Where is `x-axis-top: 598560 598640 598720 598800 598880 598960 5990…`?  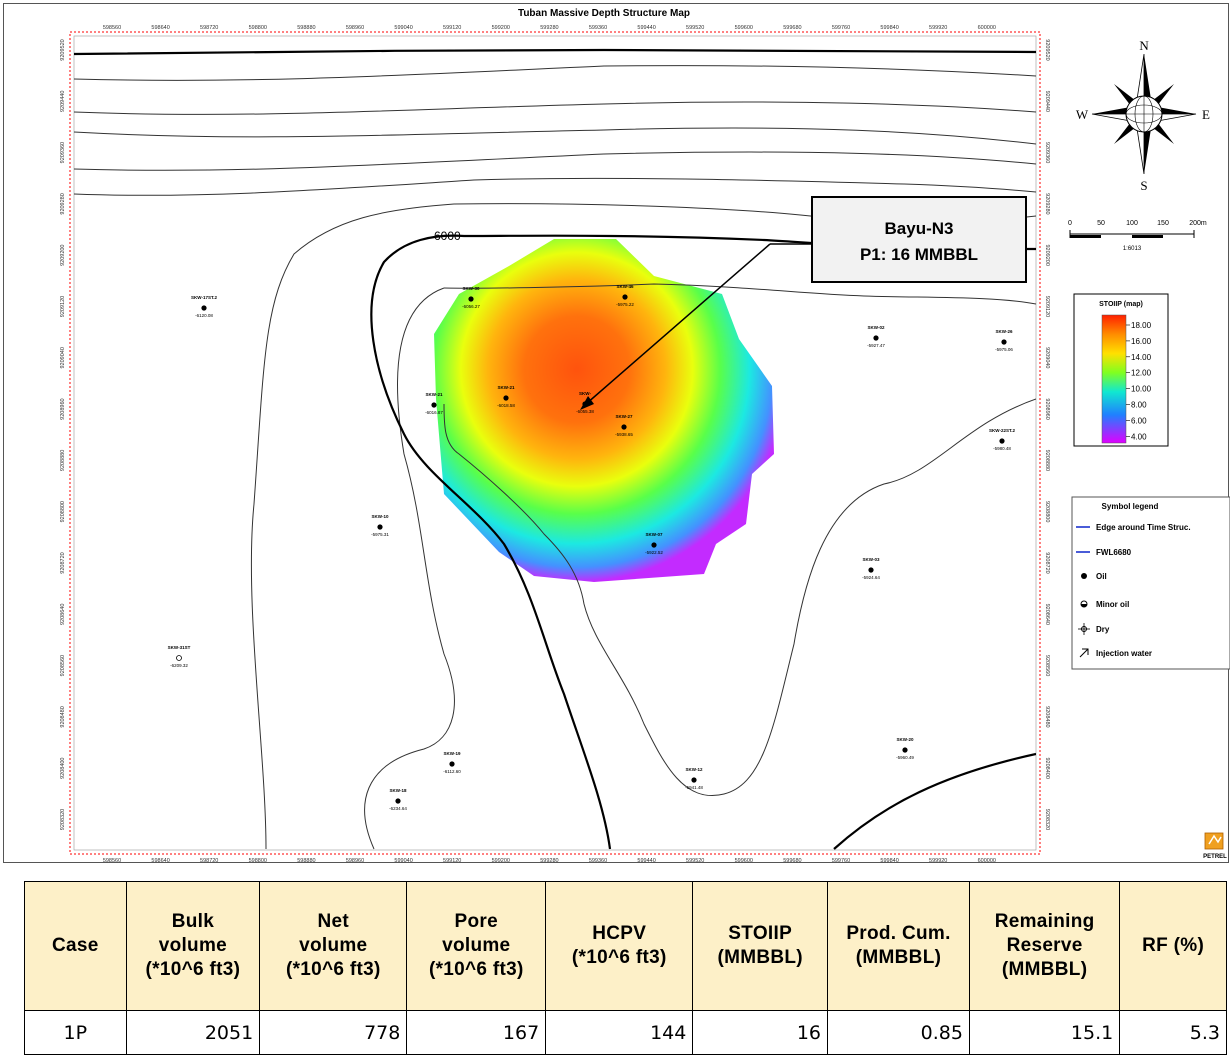 x-axis-top: 598560 598640 598720 598800 598880 598960 5990… is located at coordinates (549, 28).